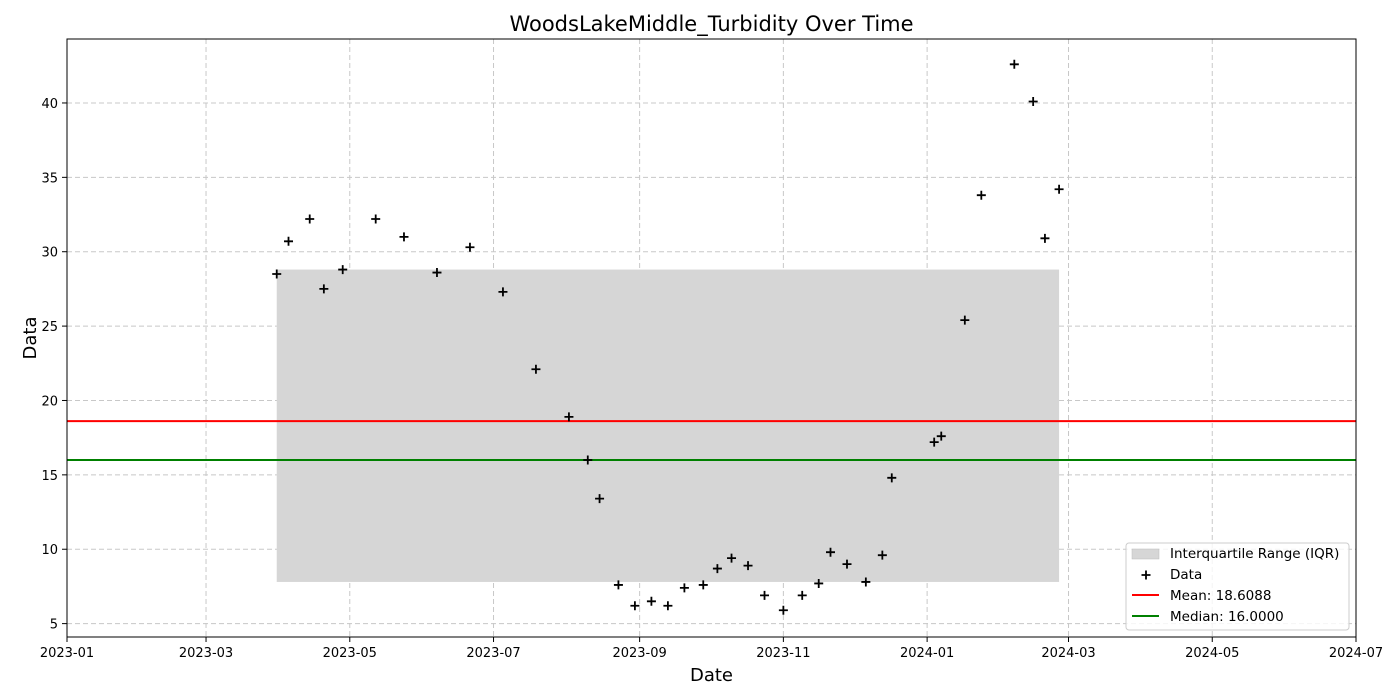 This screenshot has width=1400, height=700. Describe the element at coordinates (1227, 617) in the screenshot. I see `legend-median-label: Median: 16.0000` at that location.